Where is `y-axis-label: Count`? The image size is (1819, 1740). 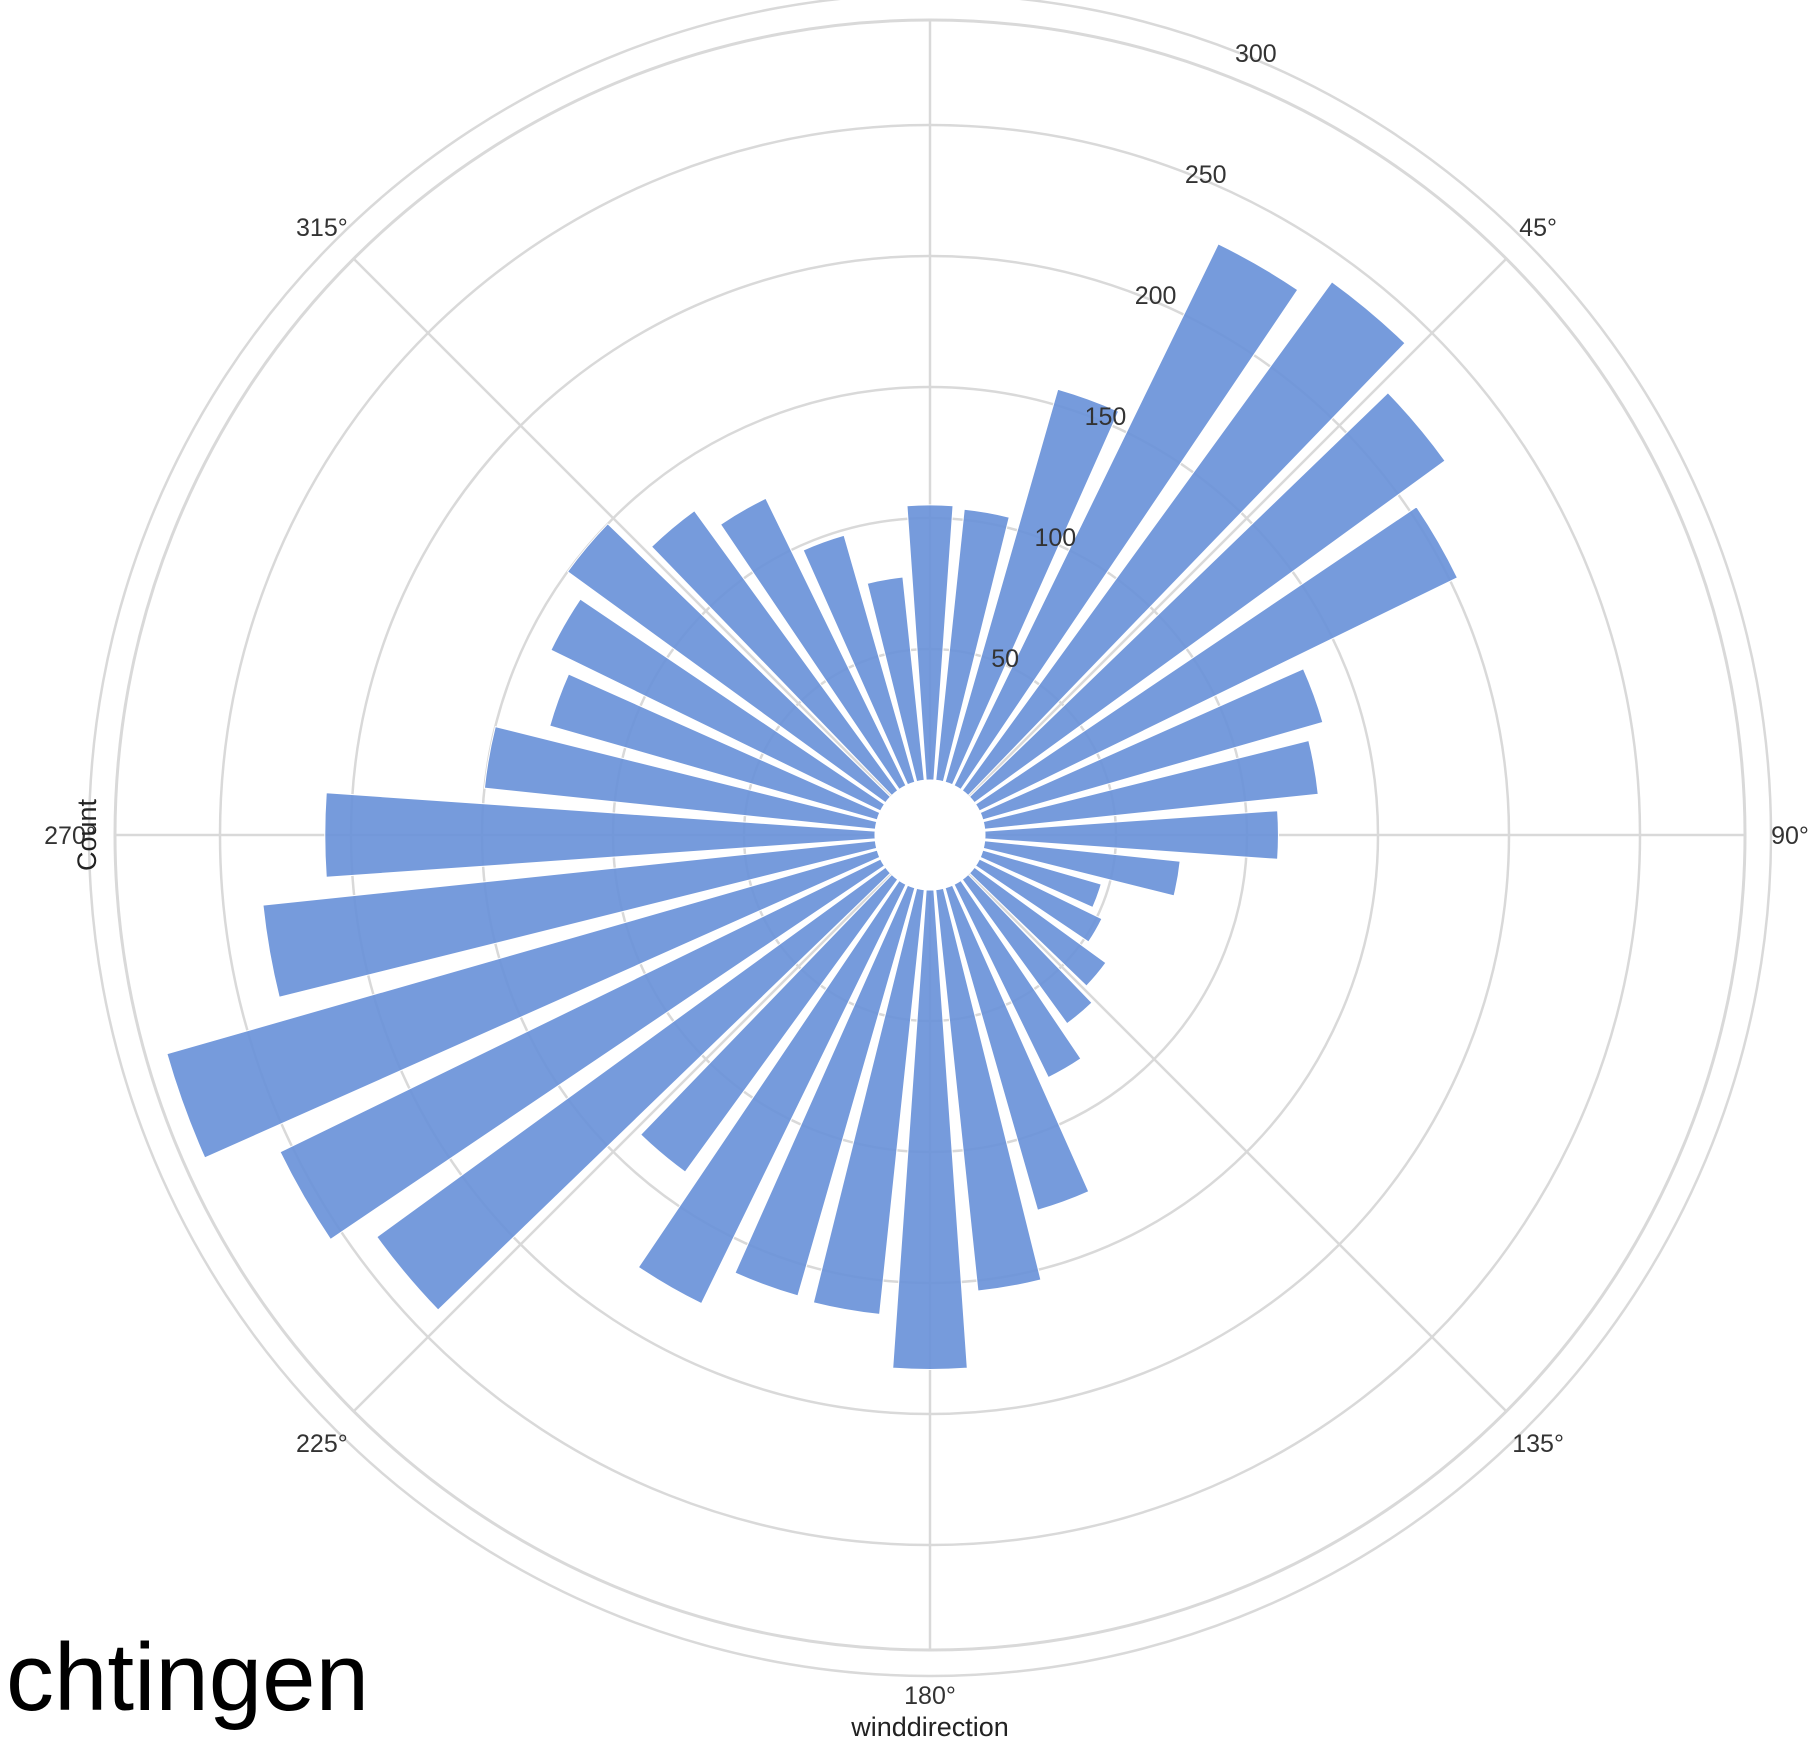 y-axis-label: Count is located at coordinates (87, 834).